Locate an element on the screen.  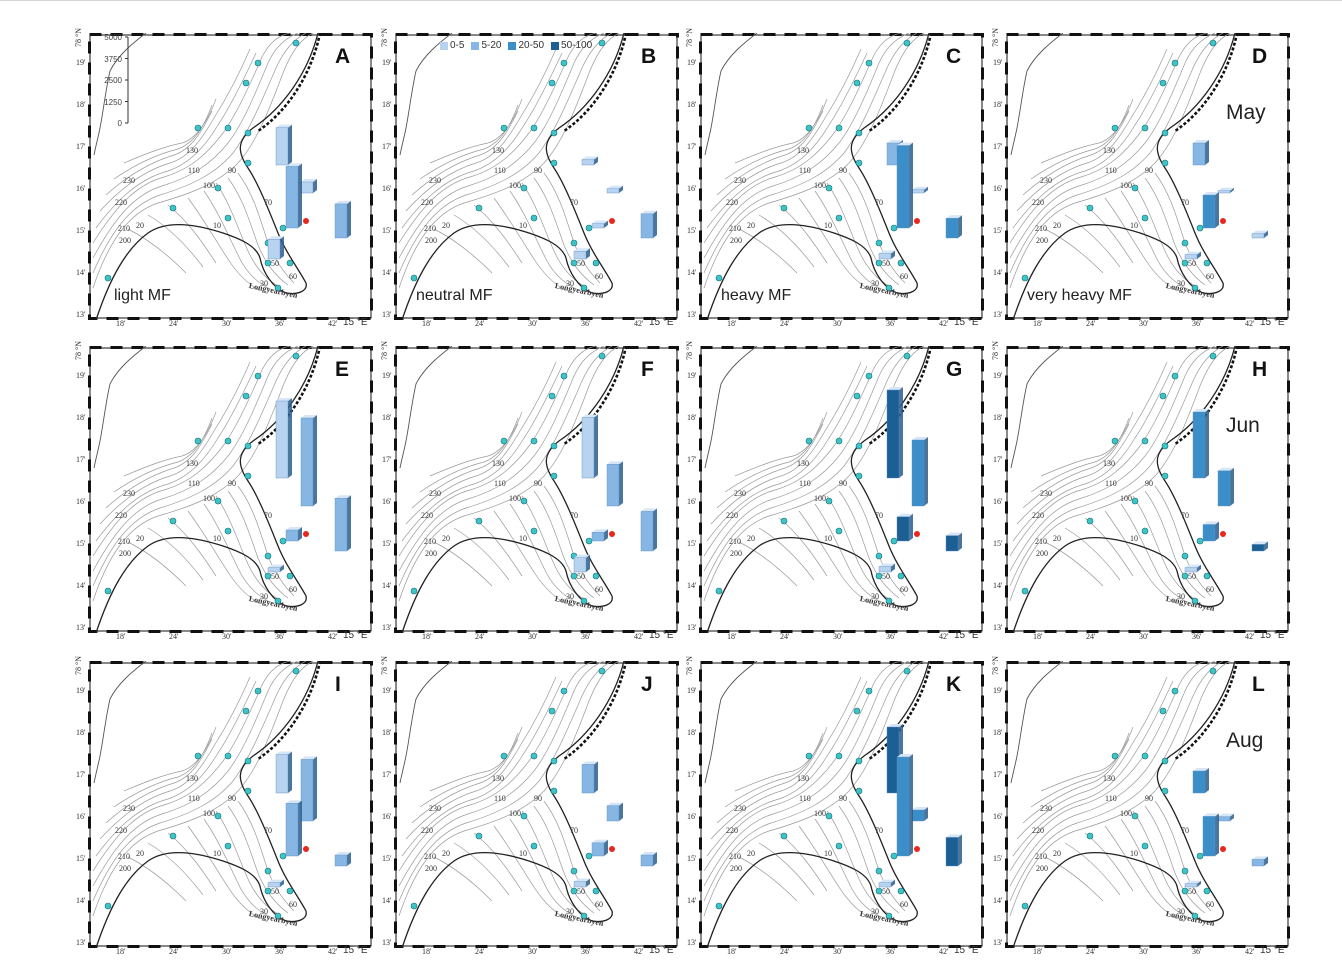
depth-label: 130 is located at coordinates (1109, 150).